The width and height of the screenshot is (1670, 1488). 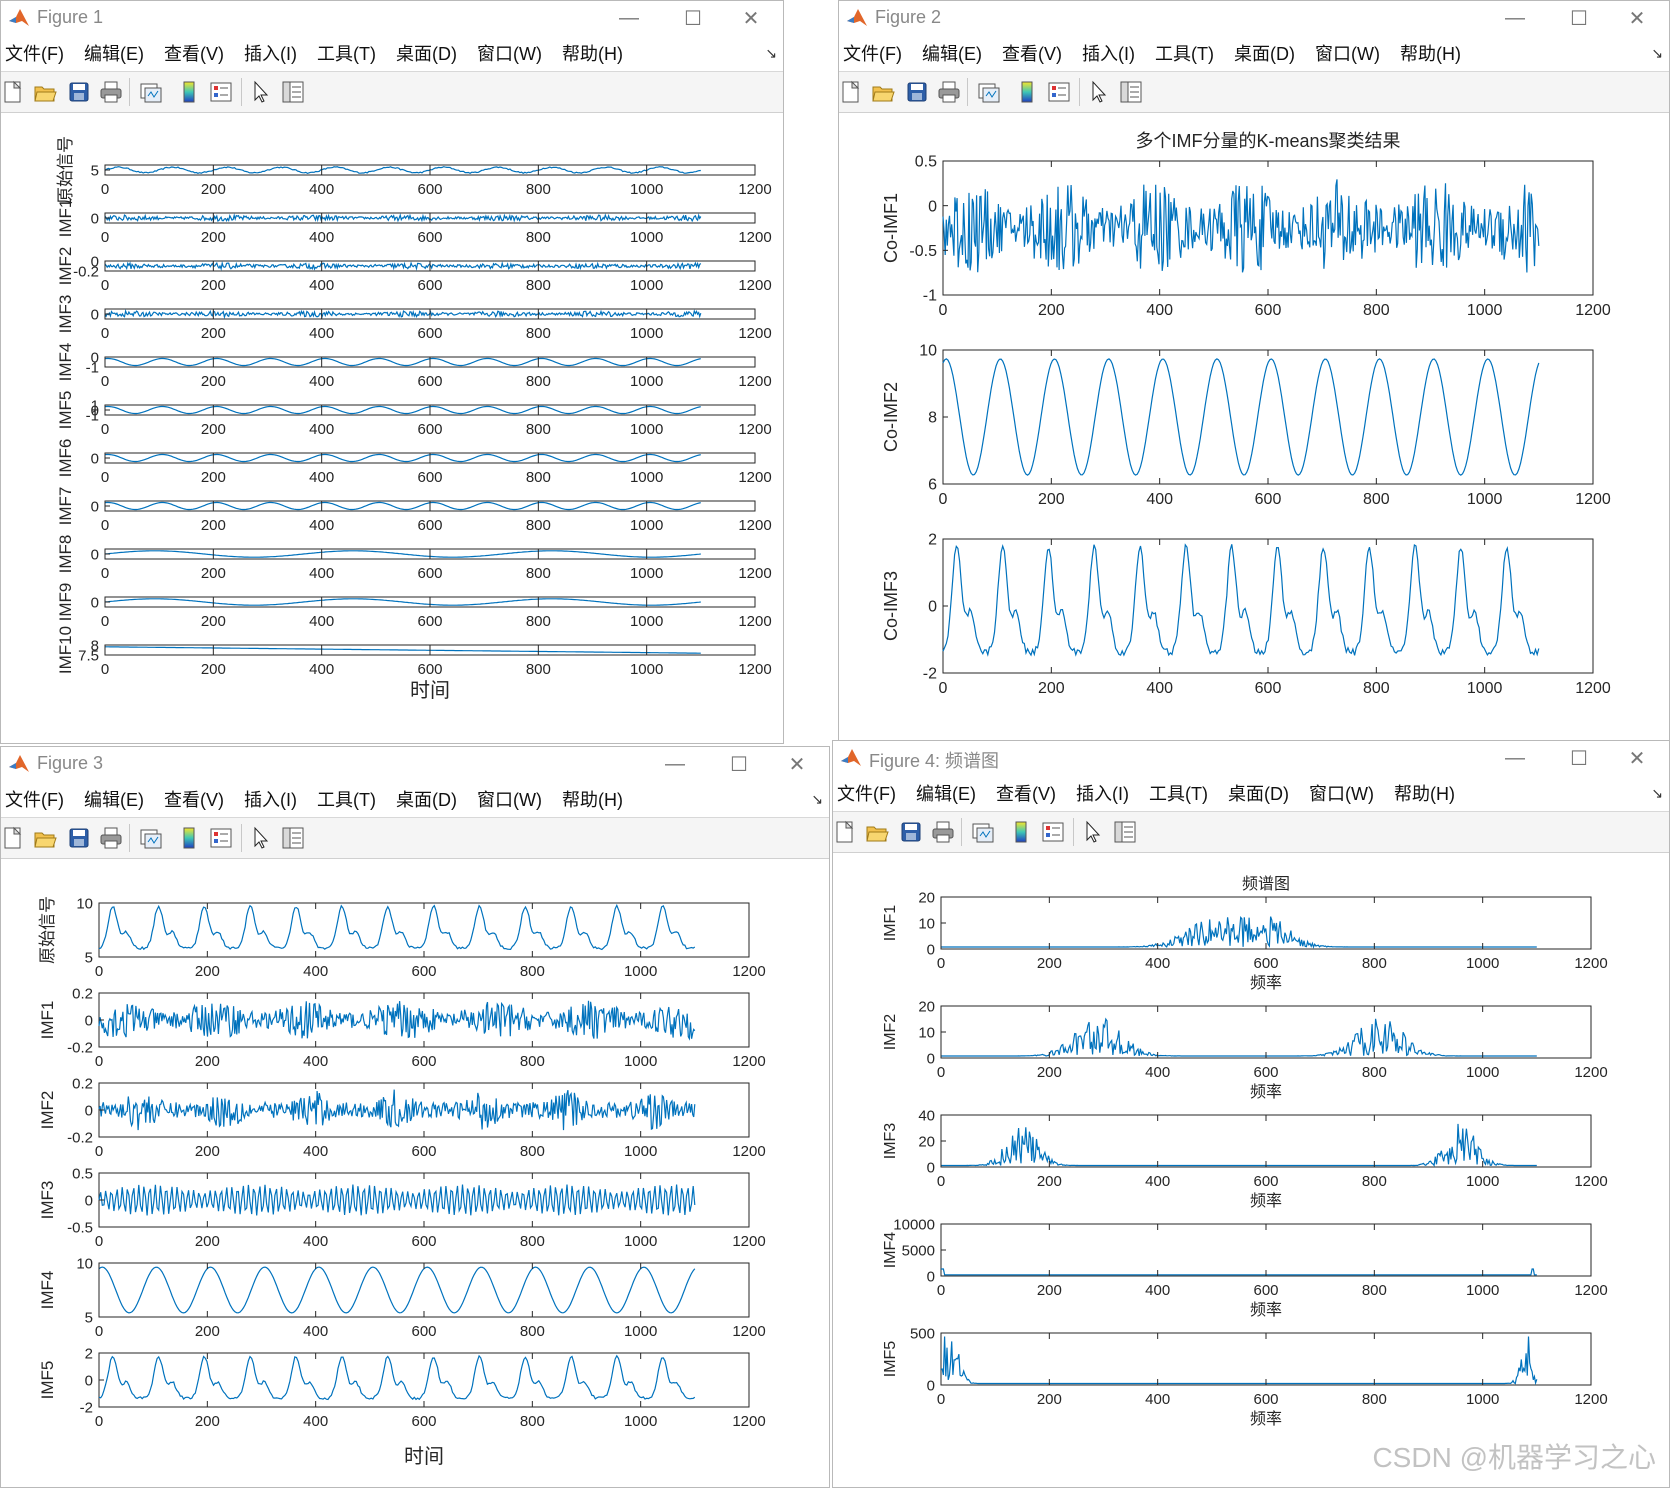 What do you see at coordinates (1245, 1267) in the screenshot?
I see `subplot-axes: 0 200 400 600 800 1000 1200 10000 5000 0 IMF4 频率` at bounding box center [1245, 1267].